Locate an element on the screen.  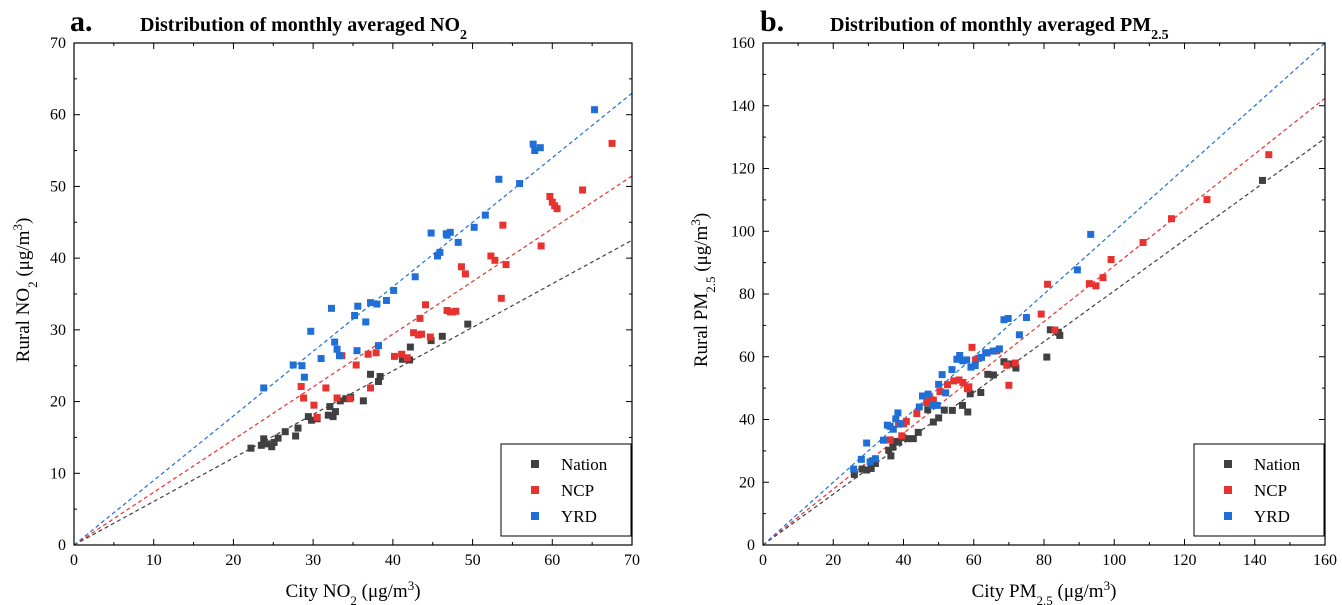
panel-b-legend: Nation NCP YRD is located at coordinates (1259, 490).